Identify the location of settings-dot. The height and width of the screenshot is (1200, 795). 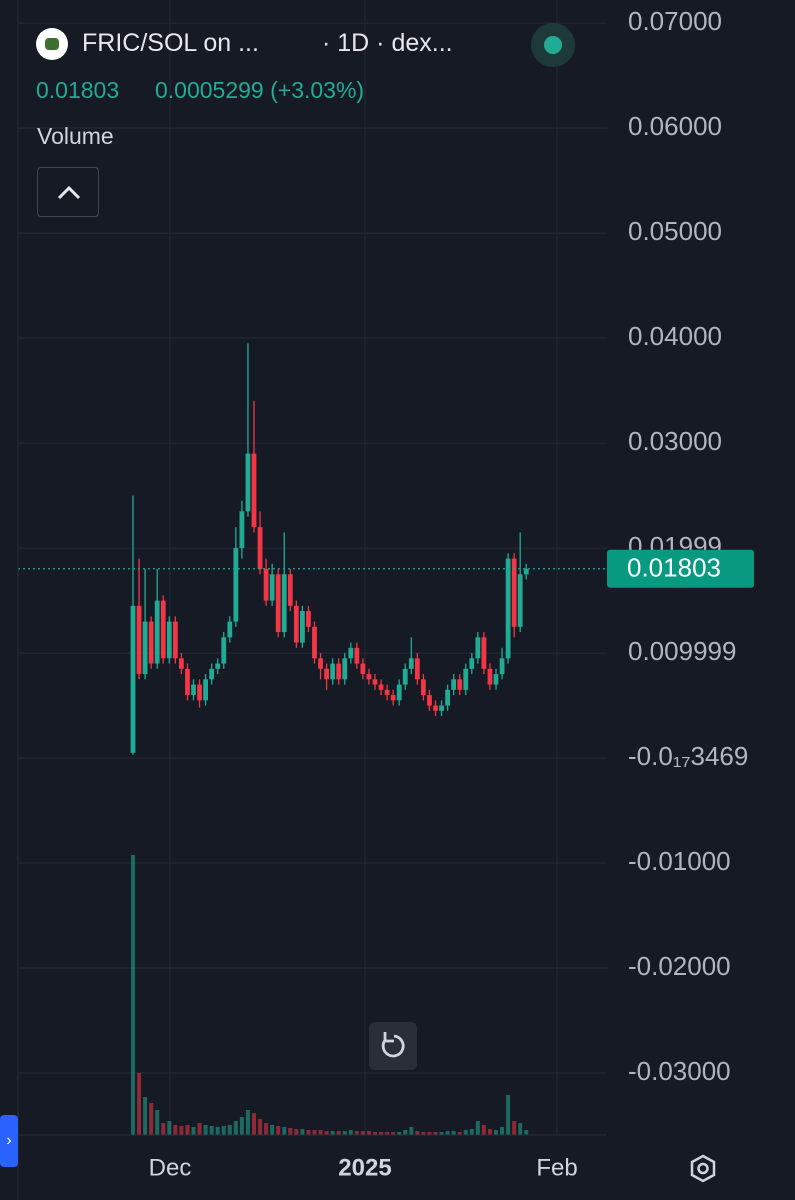
(703, 1168).